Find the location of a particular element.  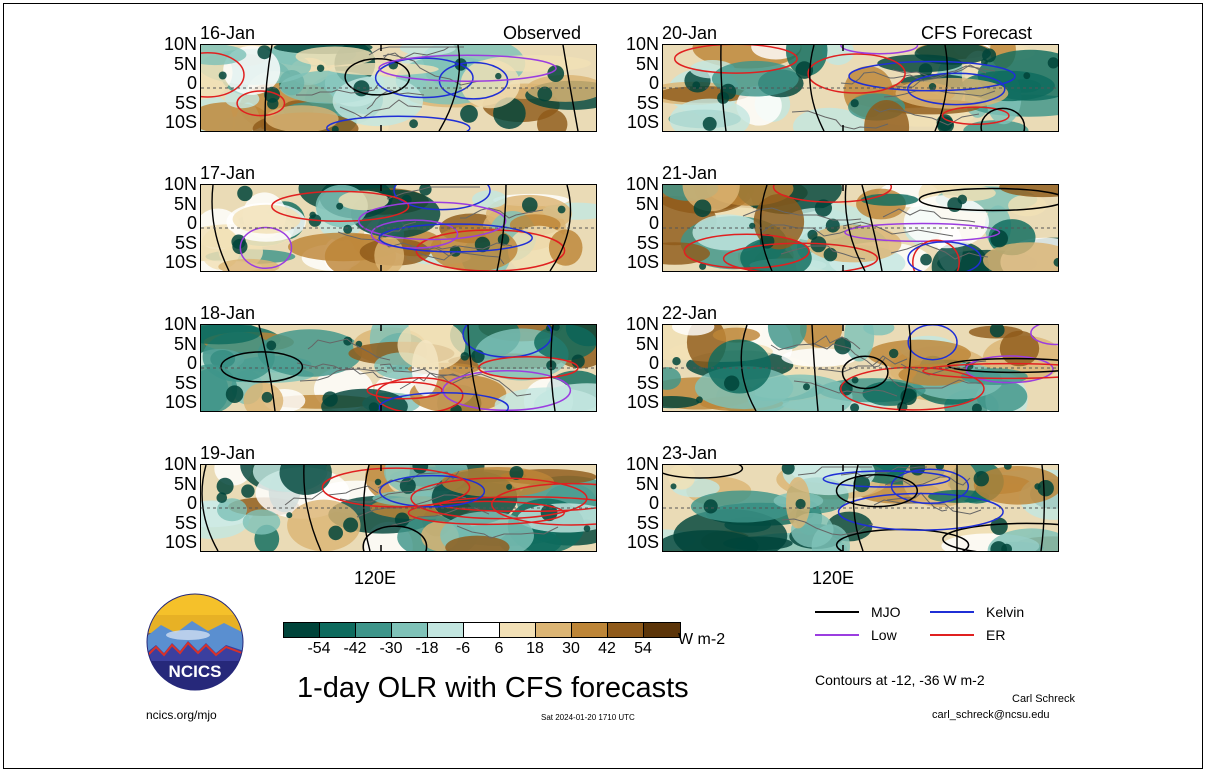

x-tick-label-left: 120E is located at coordinates (375, 578).